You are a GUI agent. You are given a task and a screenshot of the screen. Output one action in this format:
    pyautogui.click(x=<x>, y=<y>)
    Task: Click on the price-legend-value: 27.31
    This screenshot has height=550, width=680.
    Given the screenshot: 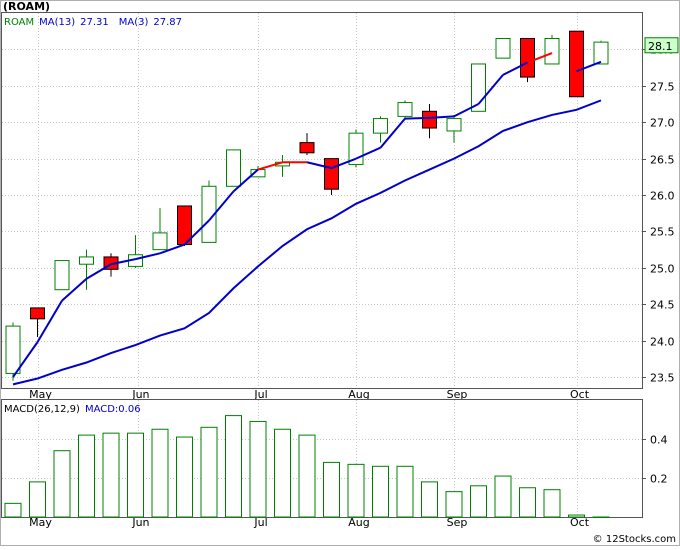 What is the action you would take?
    pyautogui.click(x=94, y=22)
    